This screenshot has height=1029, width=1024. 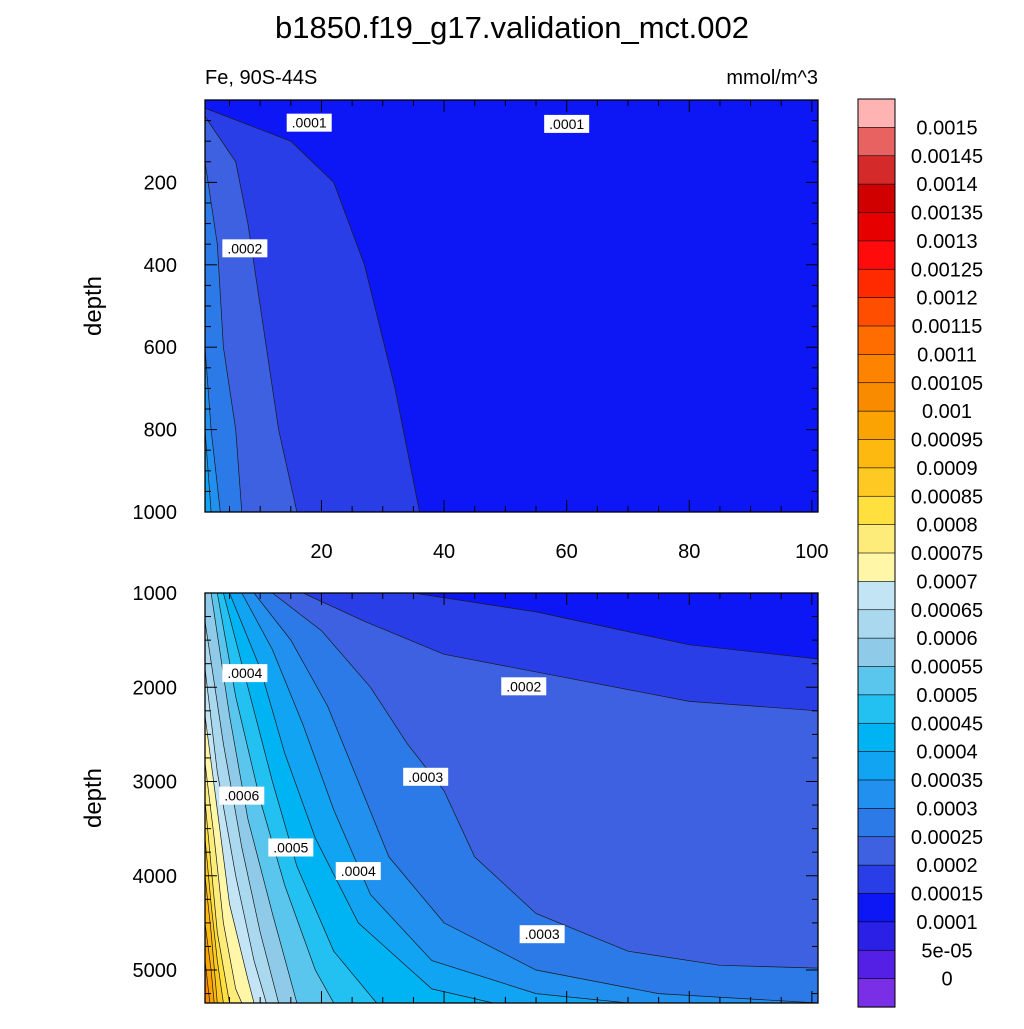 I want to click on svg-text: .0005, so click(x=290, y=847).